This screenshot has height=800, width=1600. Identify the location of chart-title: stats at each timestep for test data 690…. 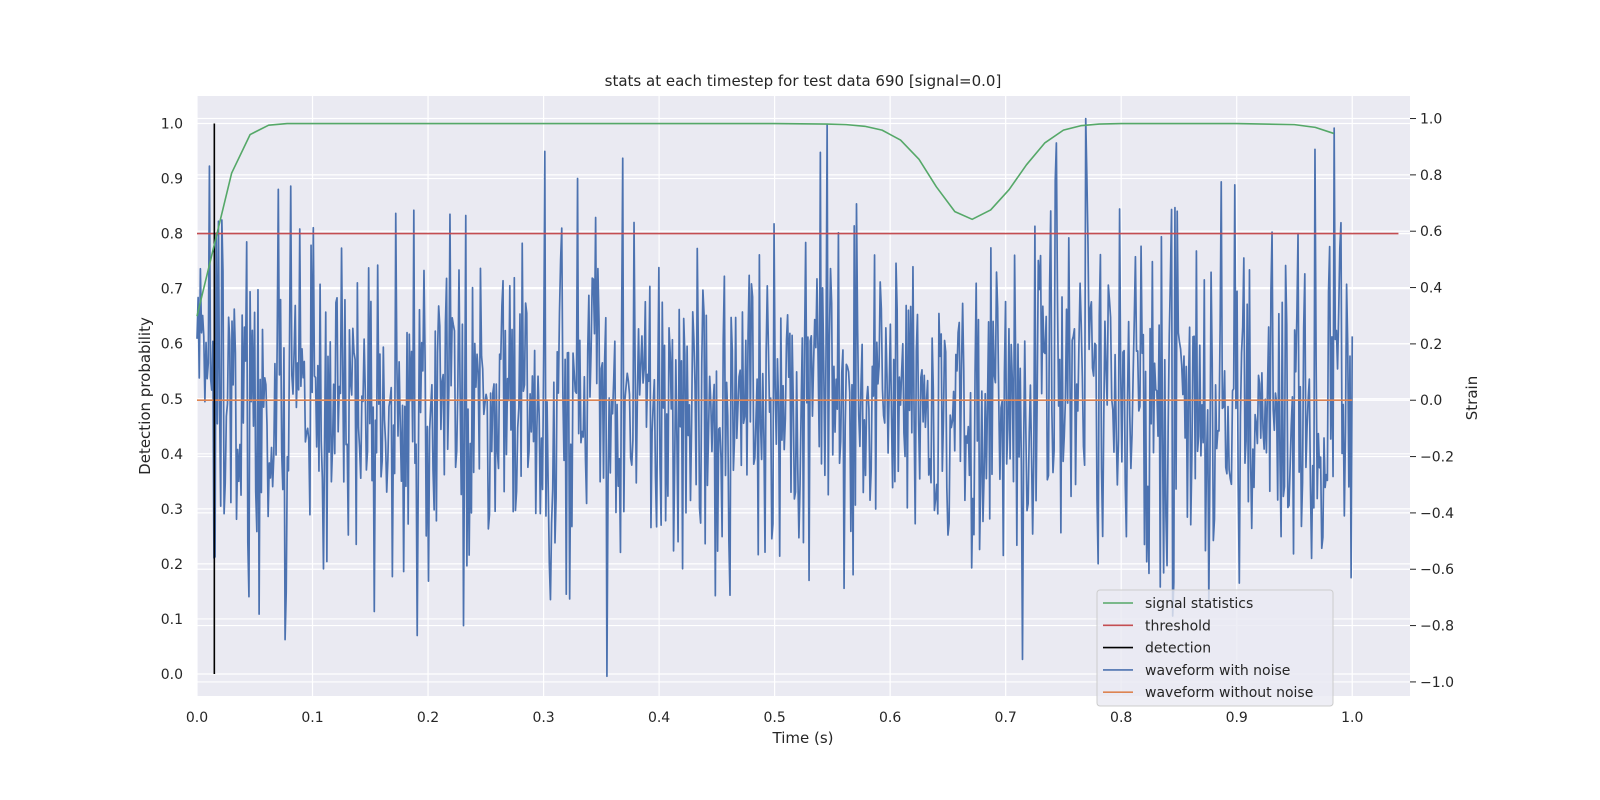
(803, 81).